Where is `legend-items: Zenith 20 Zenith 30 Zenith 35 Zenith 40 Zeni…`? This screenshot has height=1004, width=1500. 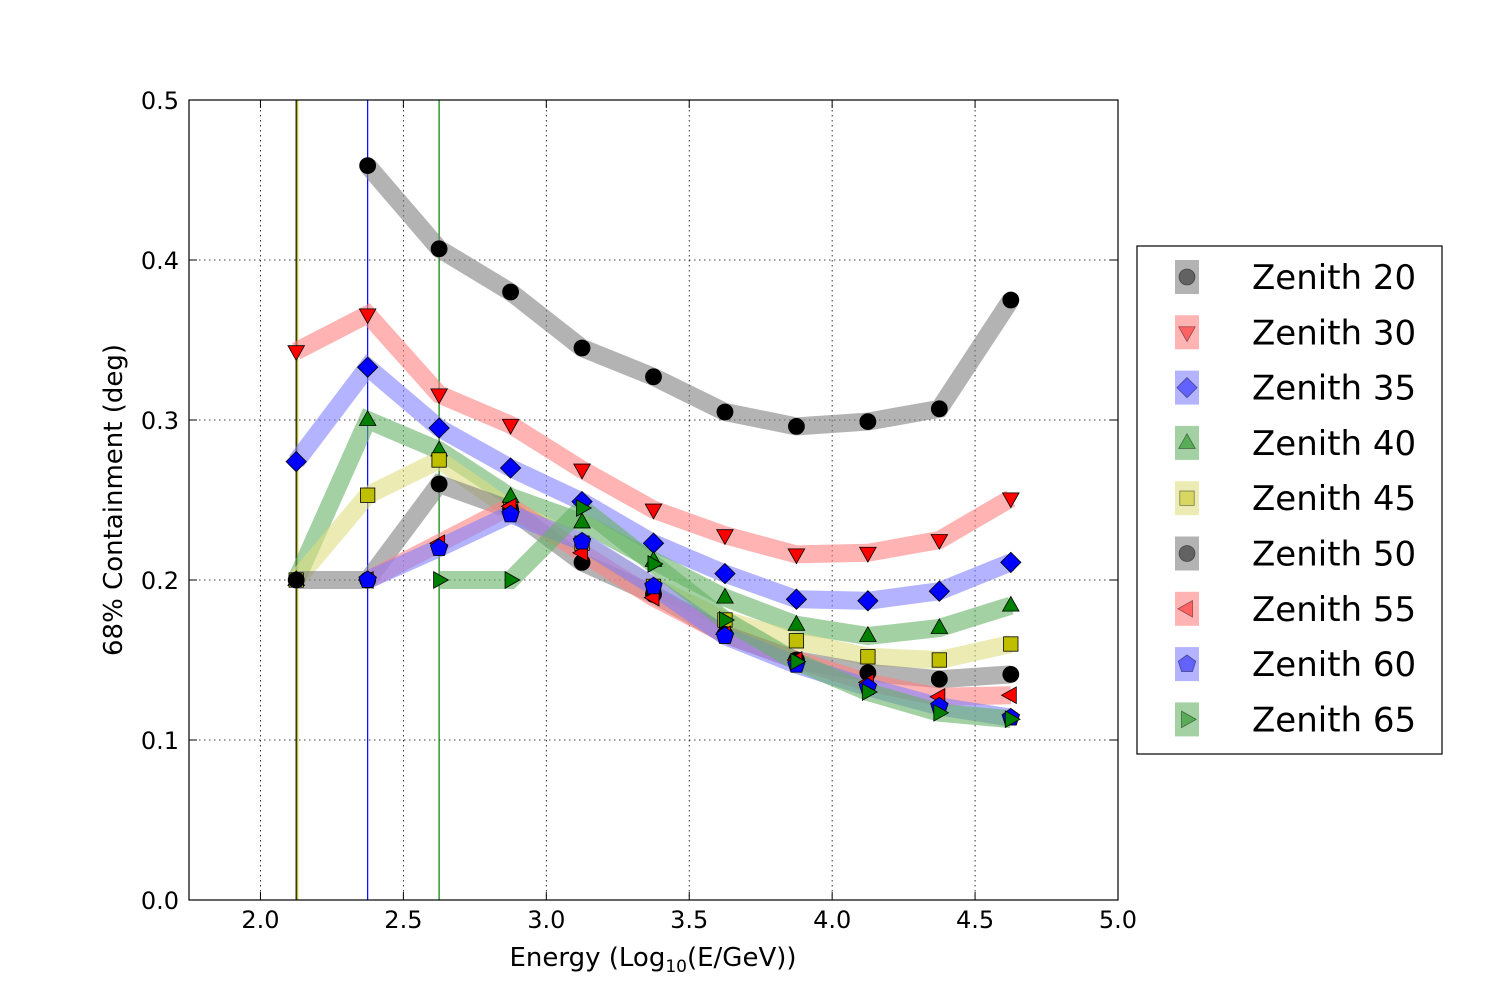
legend-items: Zenith 20 Zenith 30 Zenith 35 Zenith 40 Zeni… is located at coordinates (1295, 499).